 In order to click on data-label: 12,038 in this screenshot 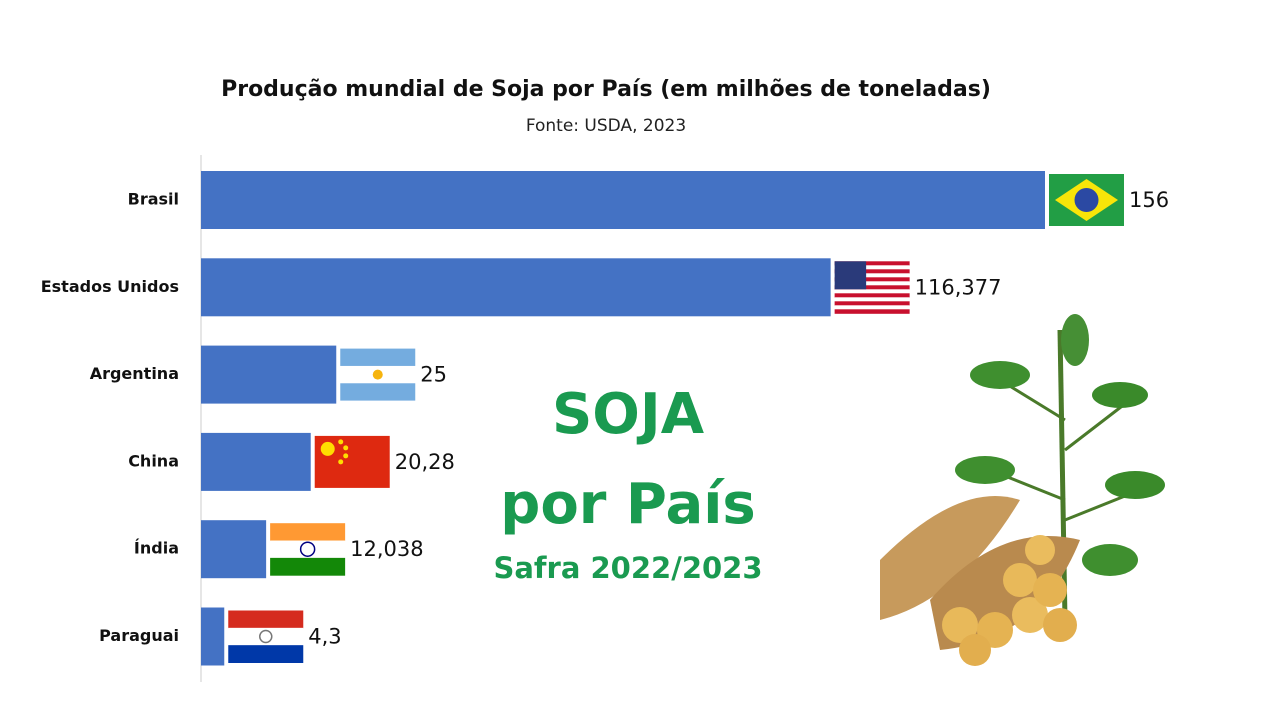, I will do `click(386, 549)`.